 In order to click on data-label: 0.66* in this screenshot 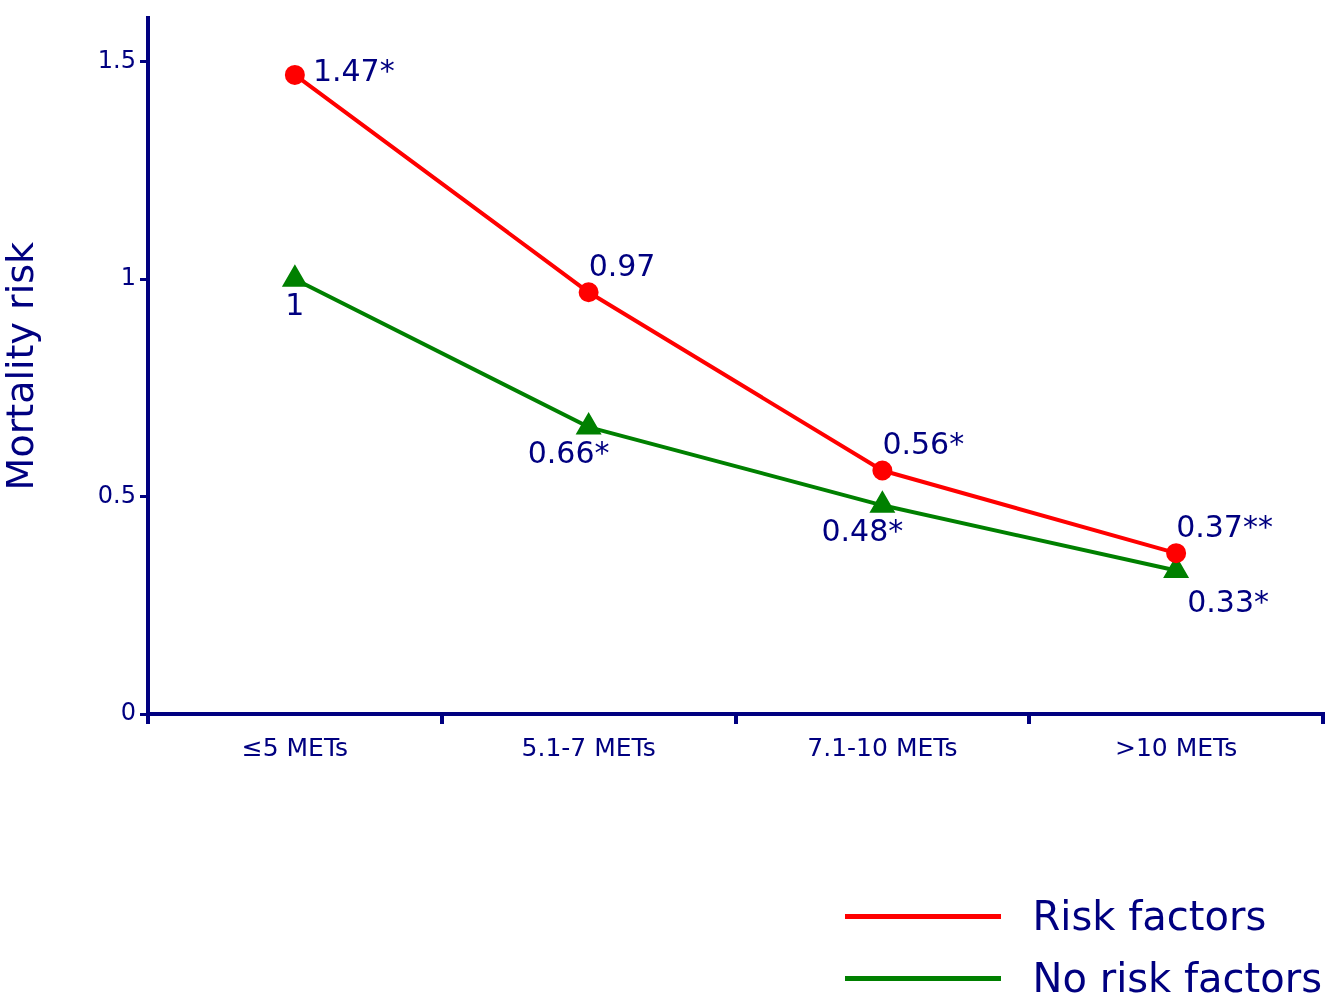, I will do `click(568, 452)`.